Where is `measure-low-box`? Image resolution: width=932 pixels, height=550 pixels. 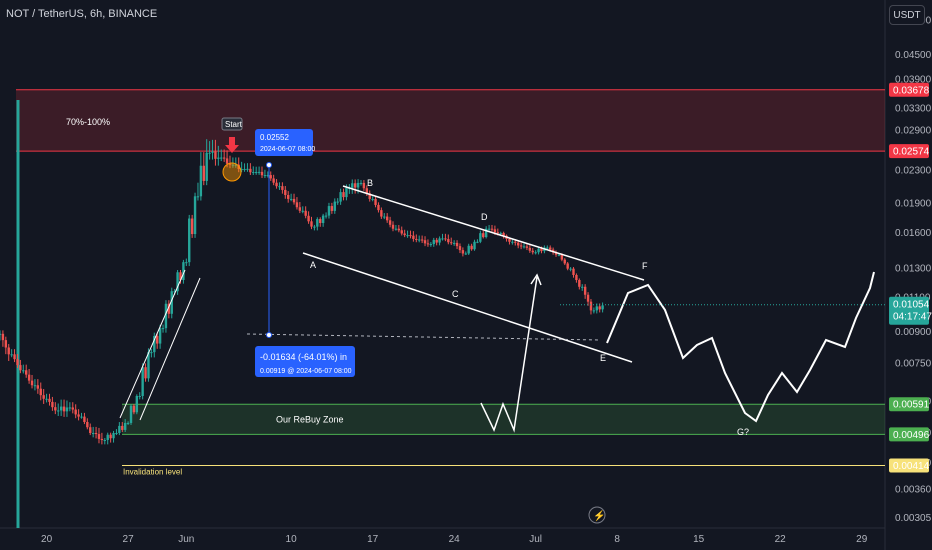 measure-low-box is located at coordinates (305, 361).